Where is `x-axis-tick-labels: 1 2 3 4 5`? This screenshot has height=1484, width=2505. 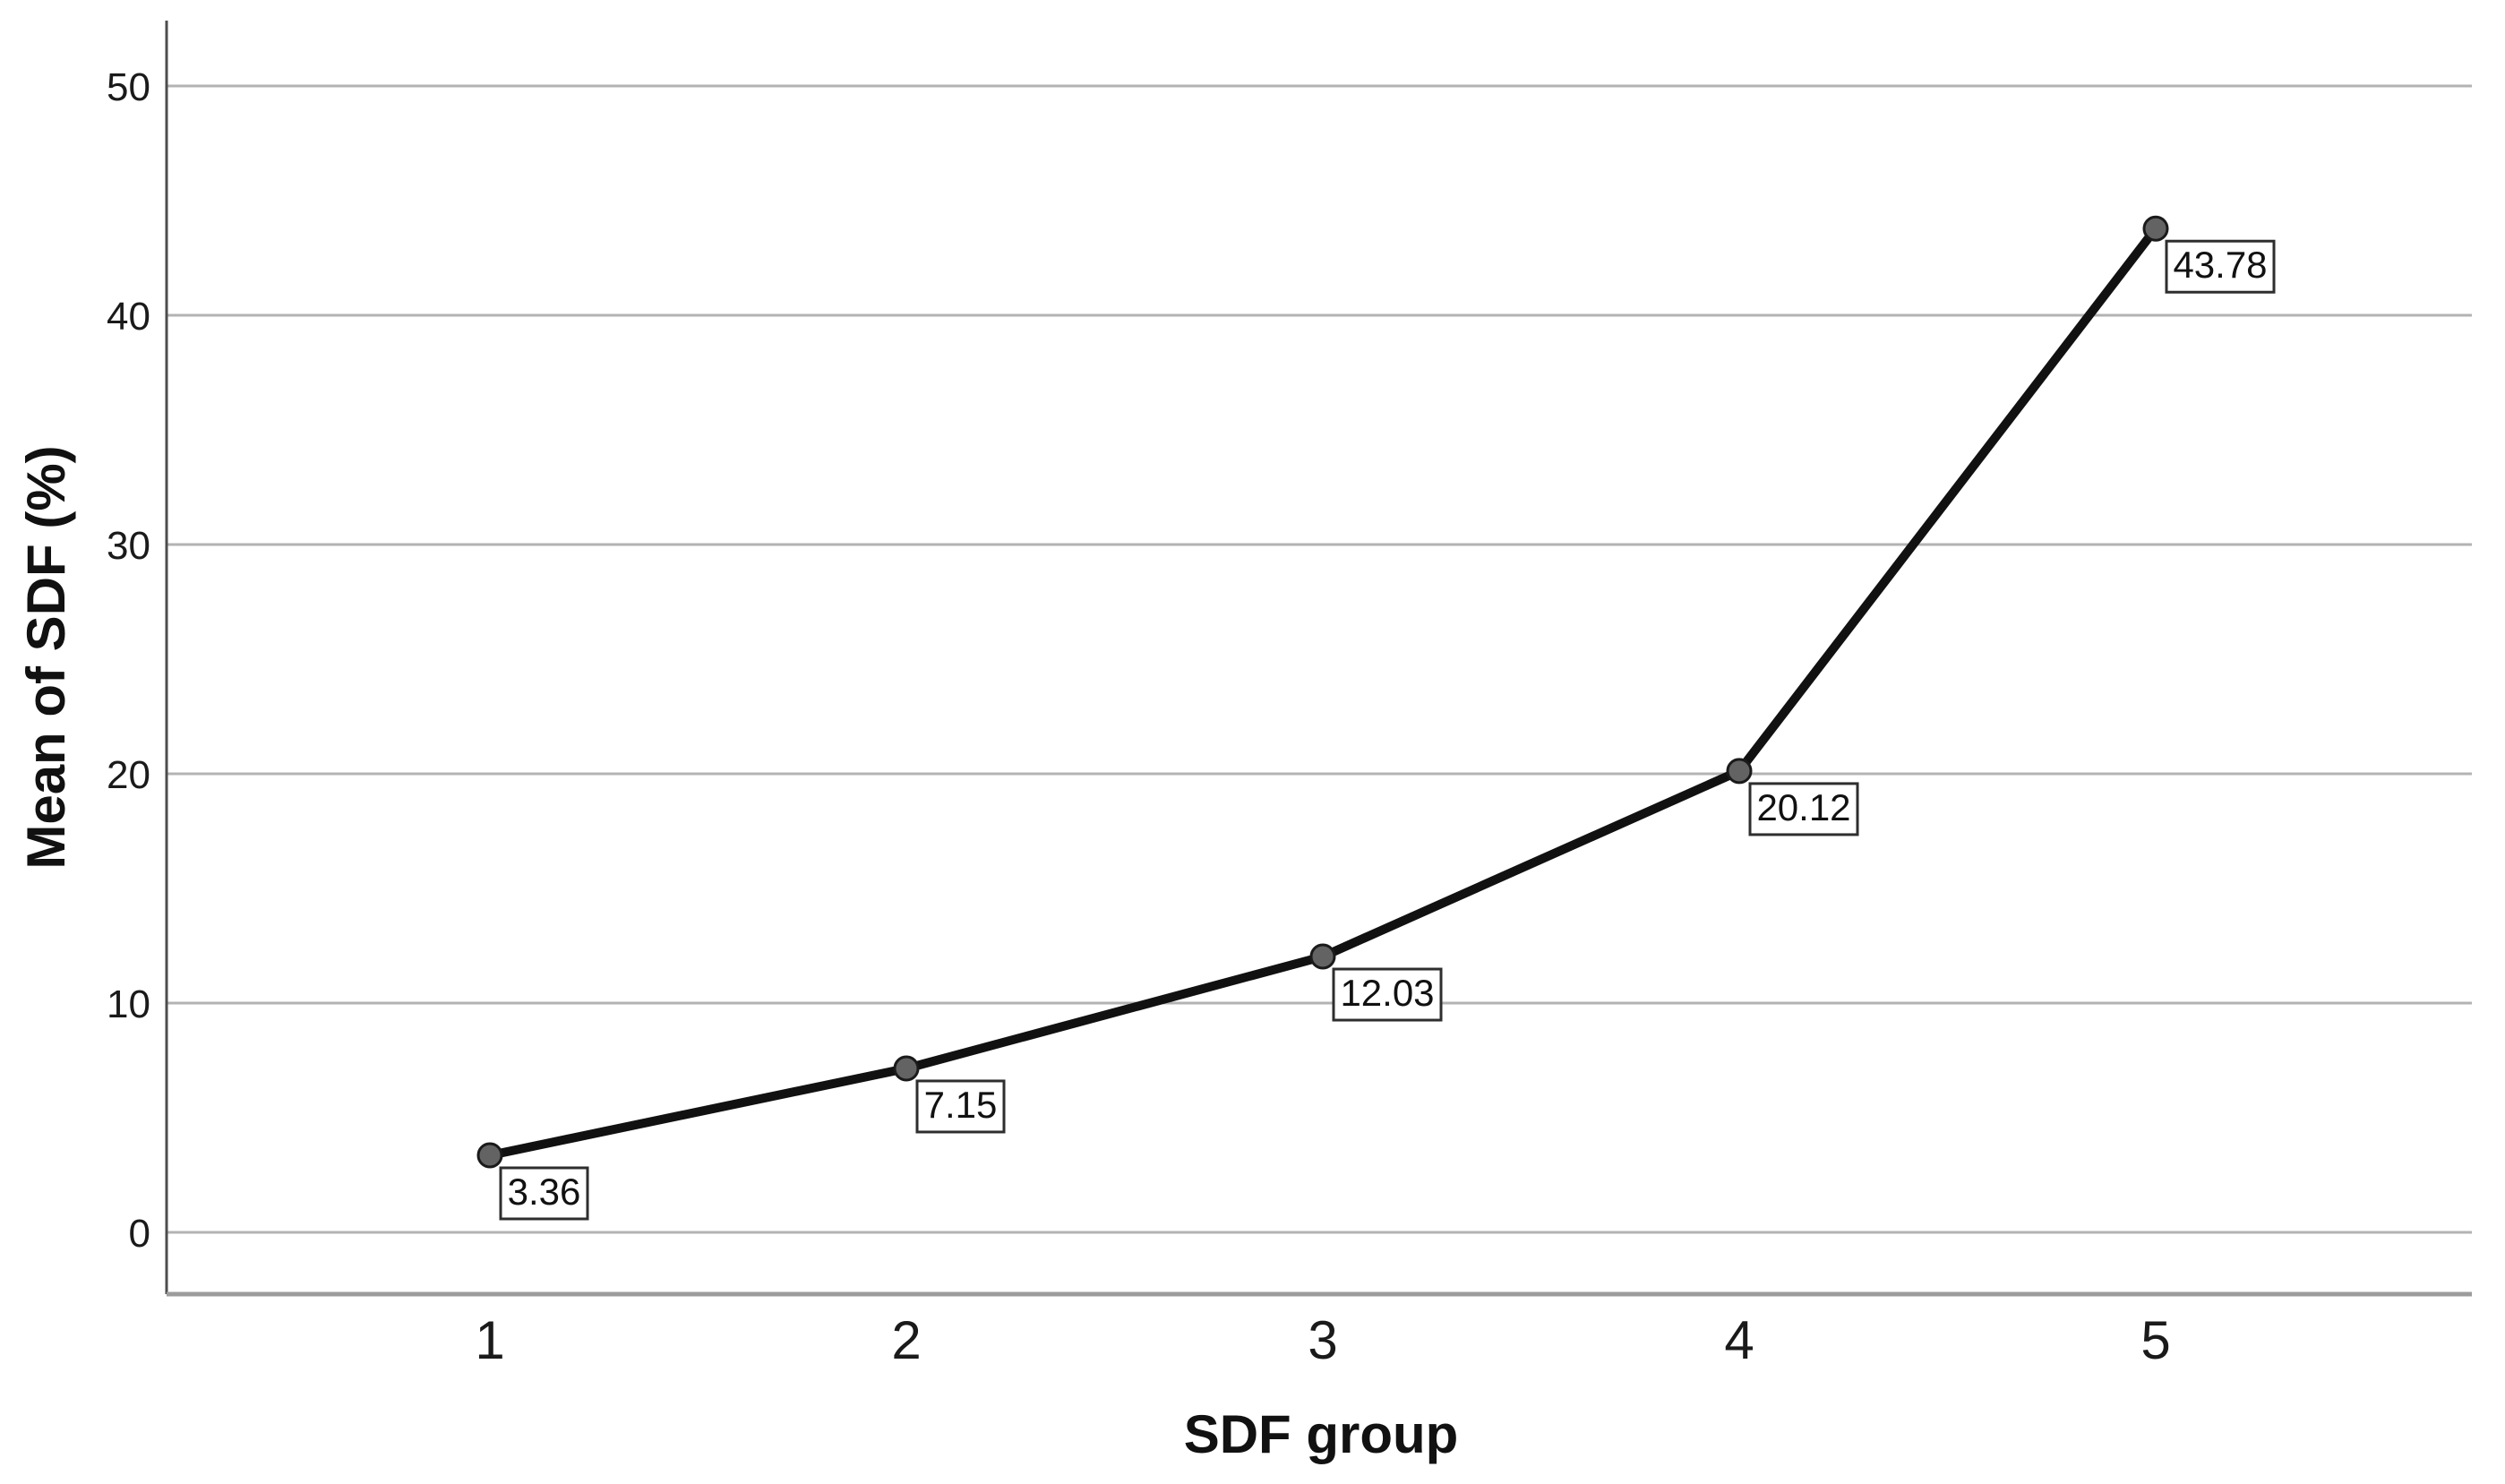
x-axis-tick-labels: 1 2 3 4 5 is located at coordinates (1322, 1340).